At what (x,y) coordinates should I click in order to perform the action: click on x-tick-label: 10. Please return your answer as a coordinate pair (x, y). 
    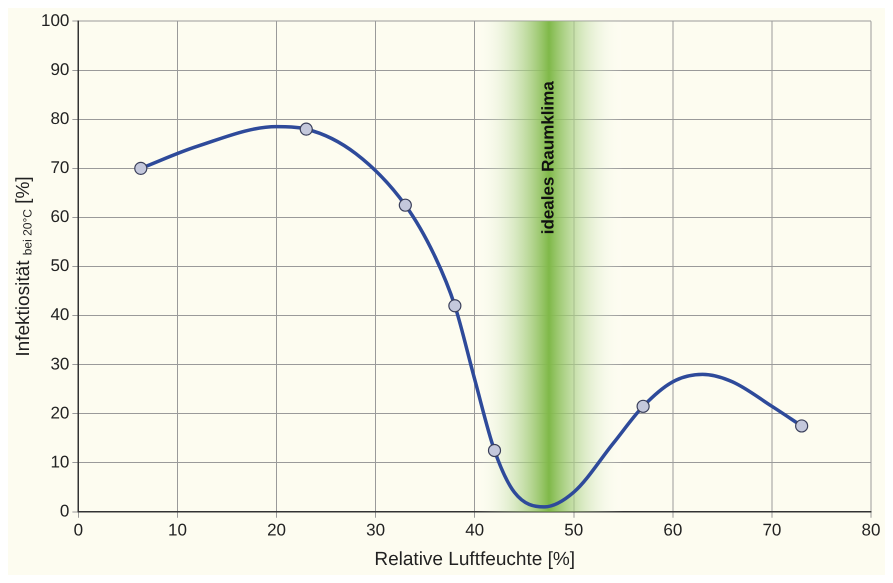
    Looking at the image, I should click on (177, 530).